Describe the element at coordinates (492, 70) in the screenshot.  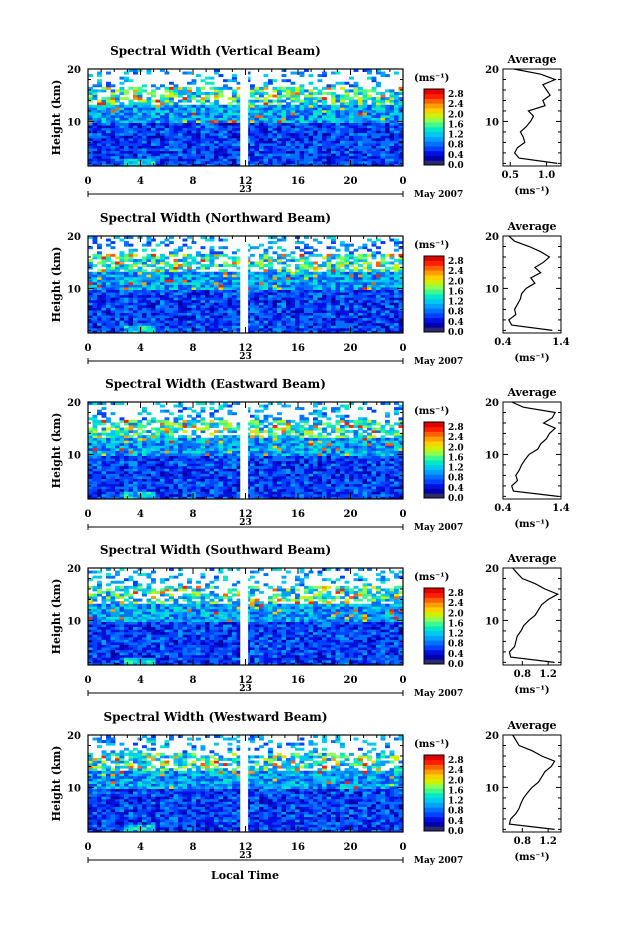
I see `profile-y-tick-label: 20` at that location.